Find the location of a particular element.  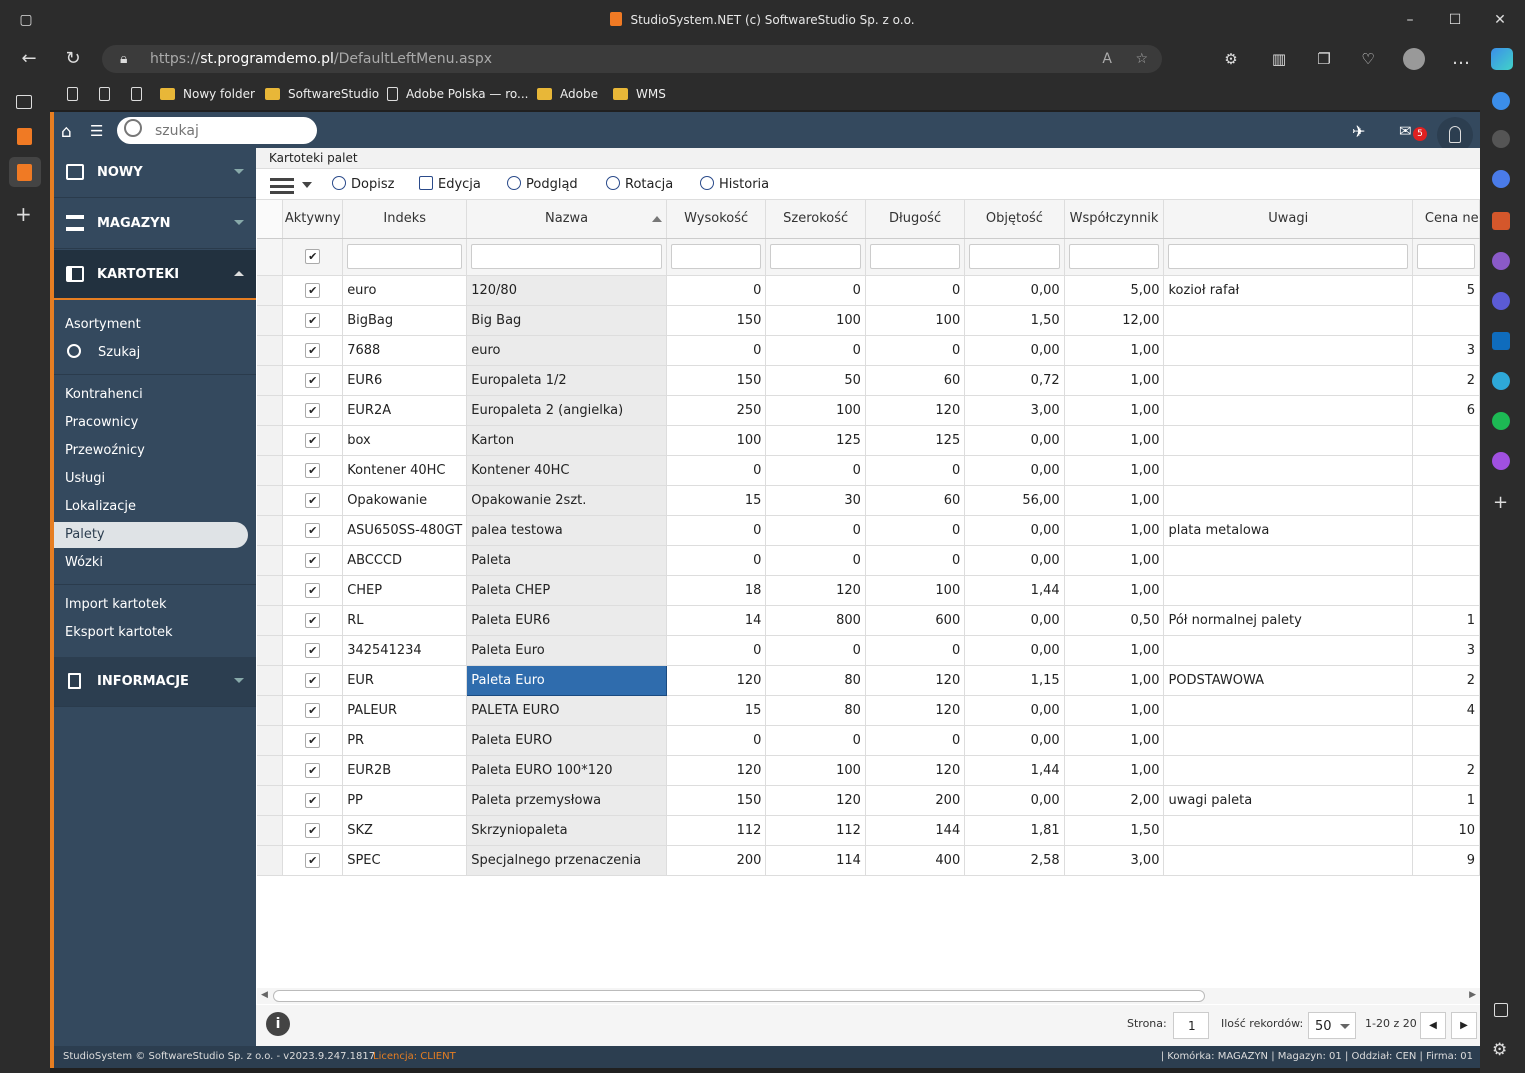

bookmark-page-icon is located at coordinates (72, 94).